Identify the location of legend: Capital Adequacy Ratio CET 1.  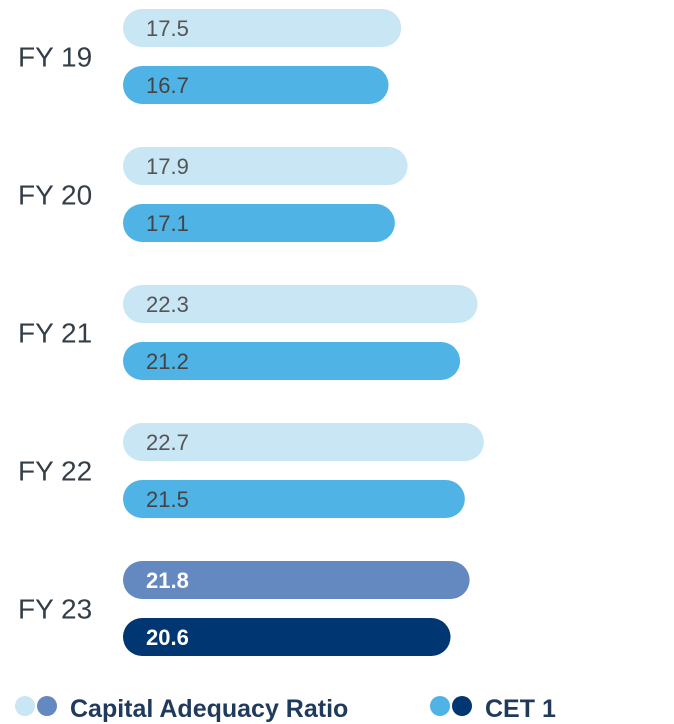
(285, 709).